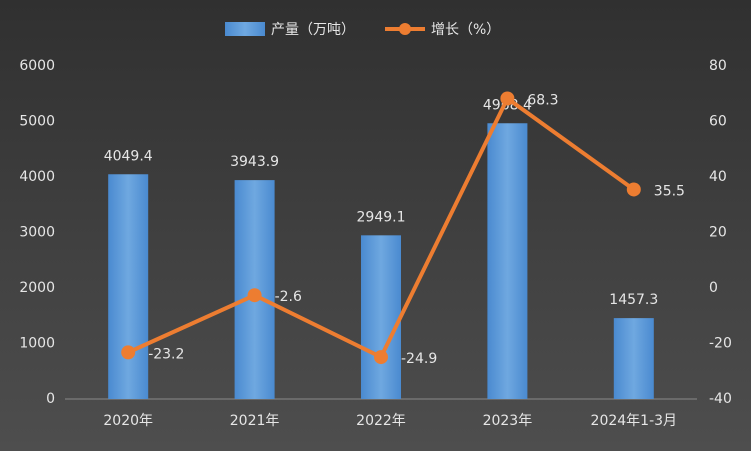  What do you see at coordinates (720, 399) in the screenshot?
I see `y2-tick-label: -40` at bounding box center [720, 399].